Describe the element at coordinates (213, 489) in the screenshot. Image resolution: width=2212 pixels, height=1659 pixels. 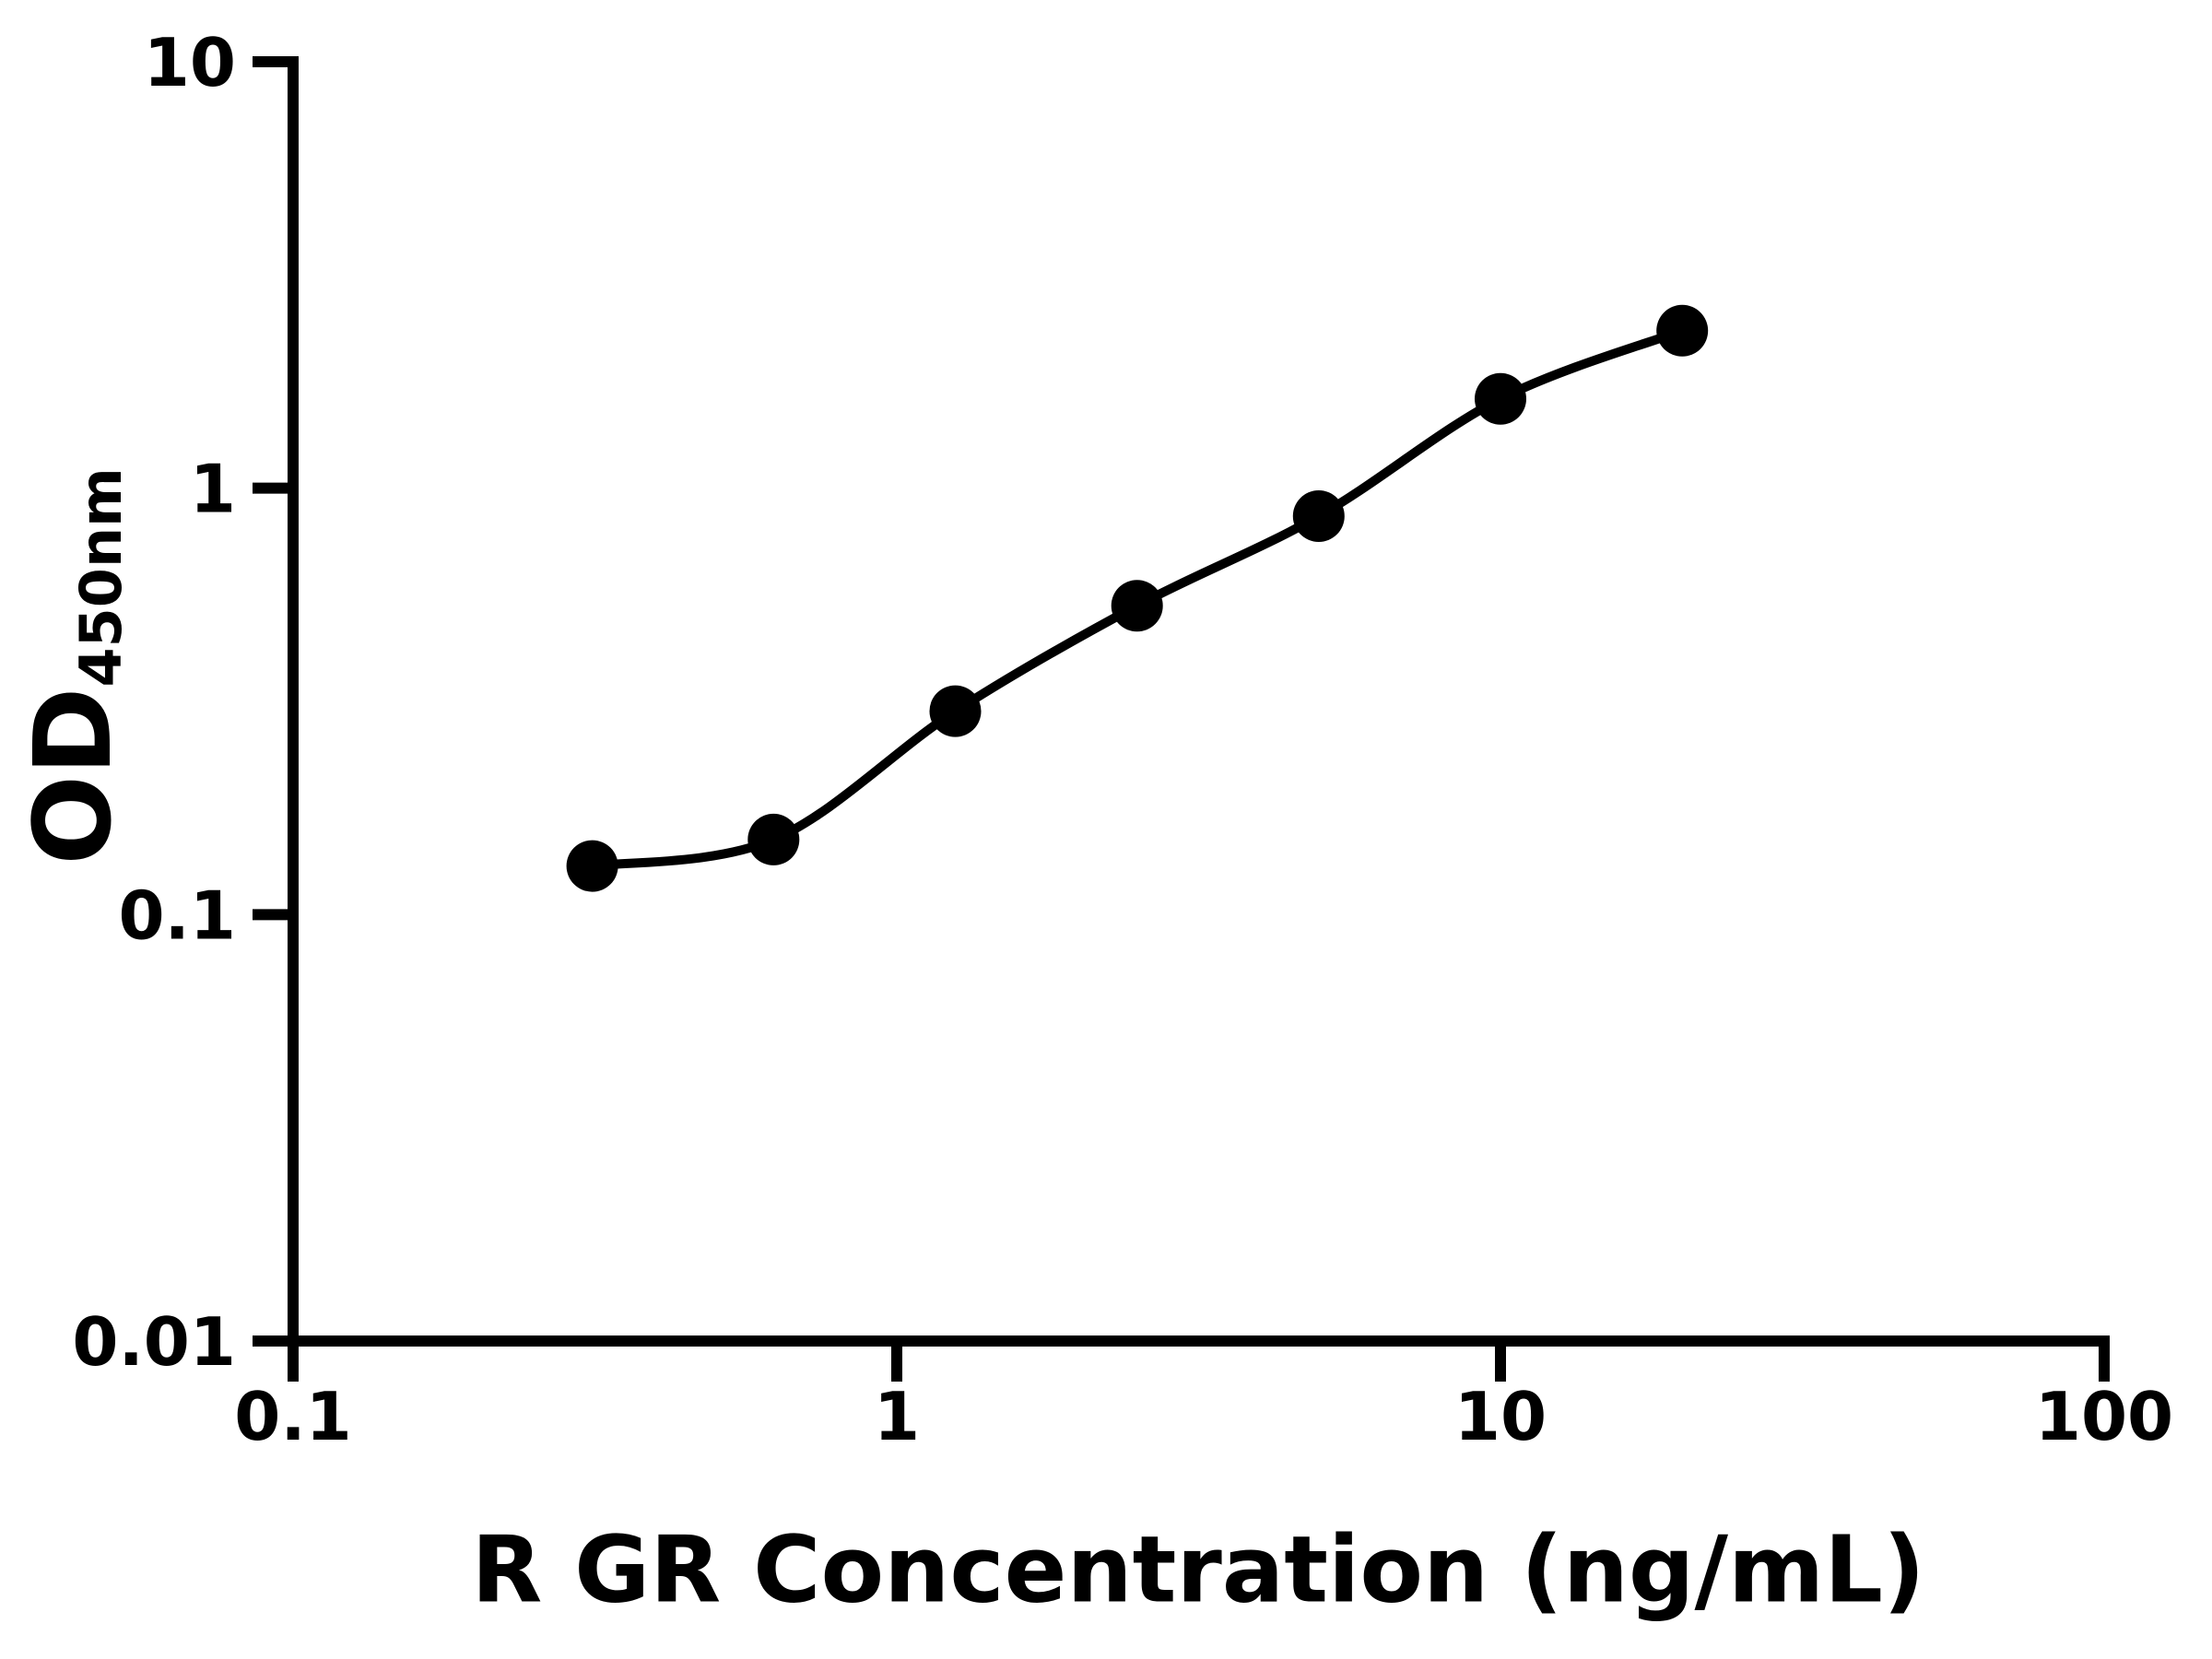
I see `y-tick-label-1: 1` at that location.